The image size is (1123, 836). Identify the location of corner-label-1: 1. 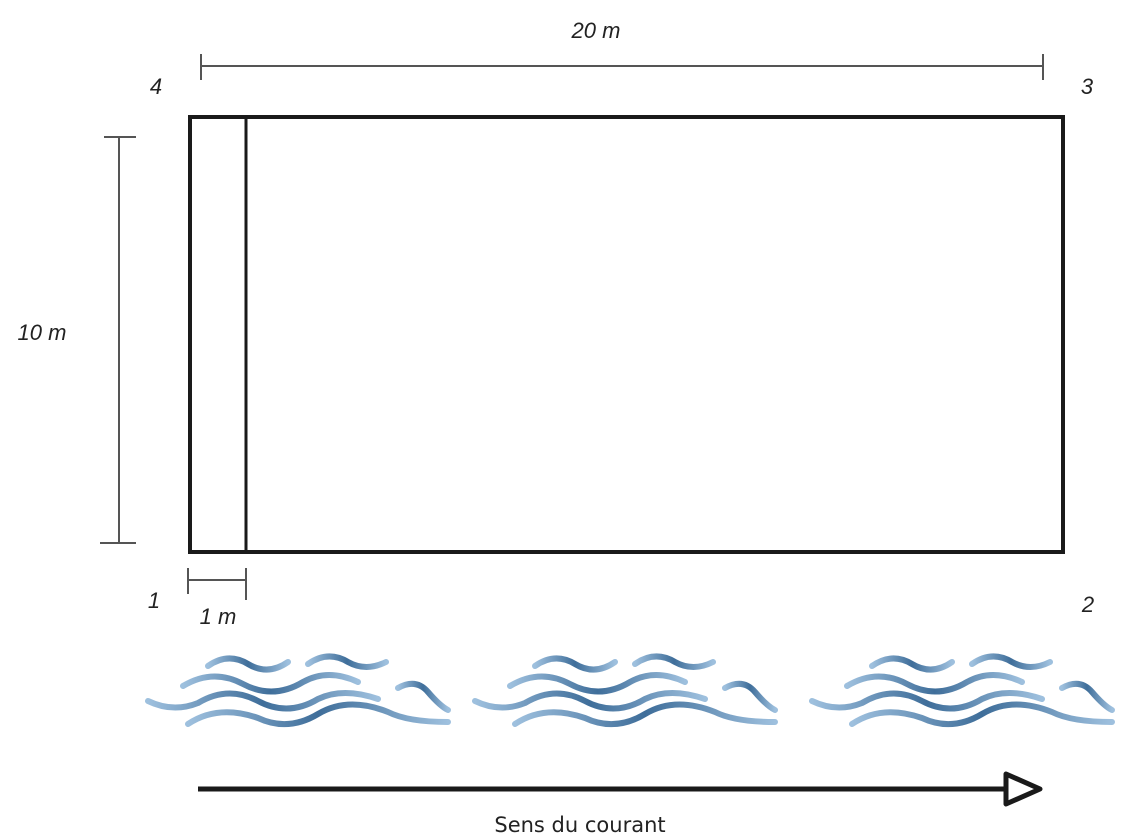
(154, 600).